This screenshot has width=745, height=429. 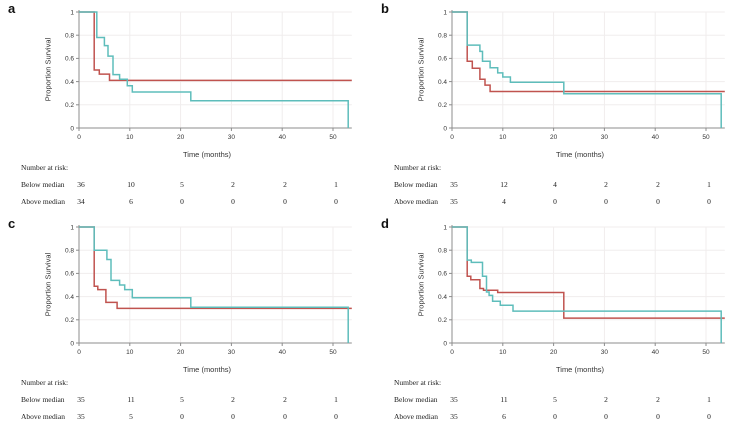 What do you see at coordinates (12, 8) in the screenshot?
I see `panel-letter: a` at bounding box center [12, 8].